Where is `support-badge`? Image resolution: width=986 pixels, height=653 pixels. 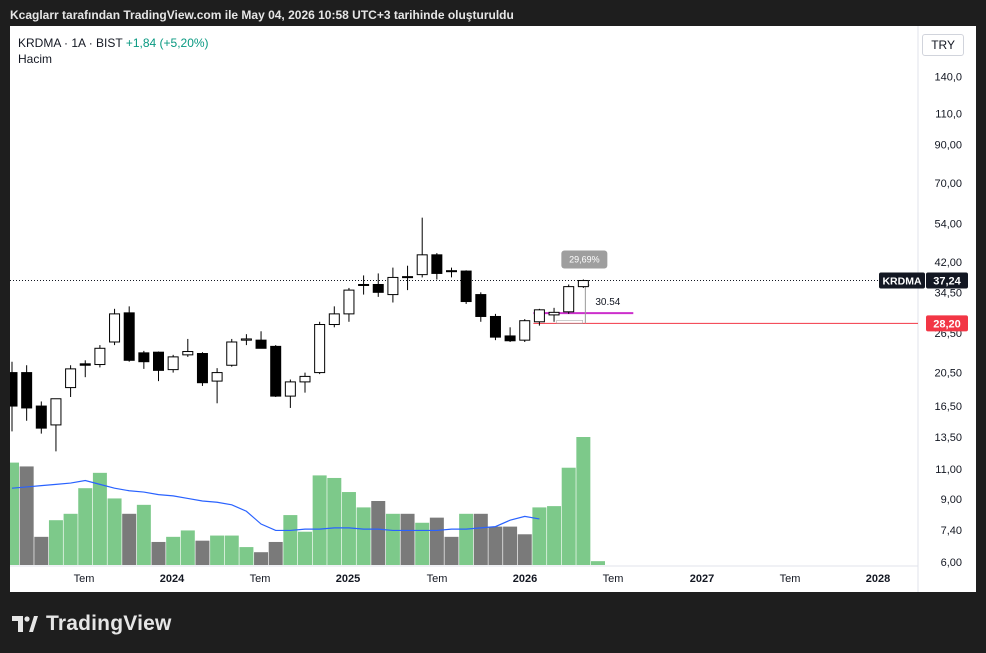 support-badge is located at coordinates (947, 323).